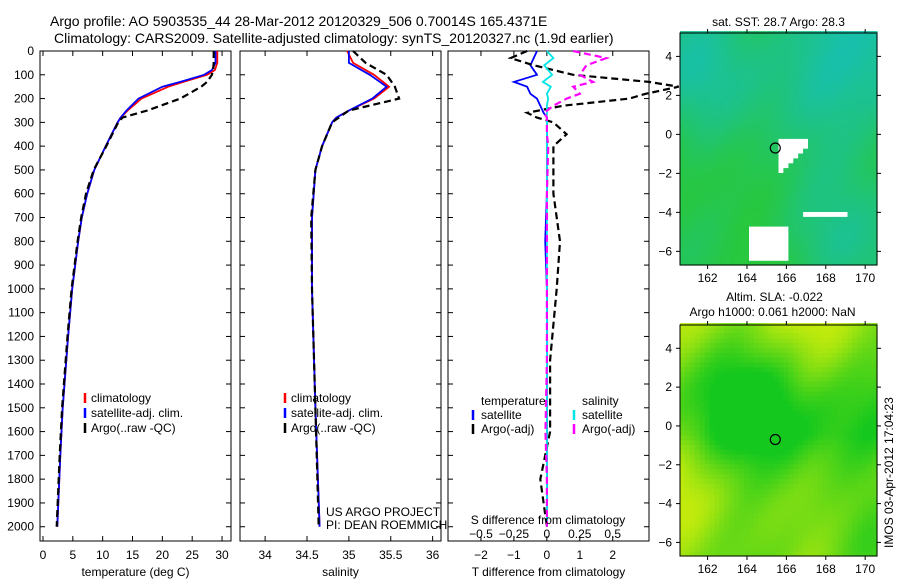 This screenshot has height=585, width=900. I want to click on y-tick-label: 600, so click(24, 194).